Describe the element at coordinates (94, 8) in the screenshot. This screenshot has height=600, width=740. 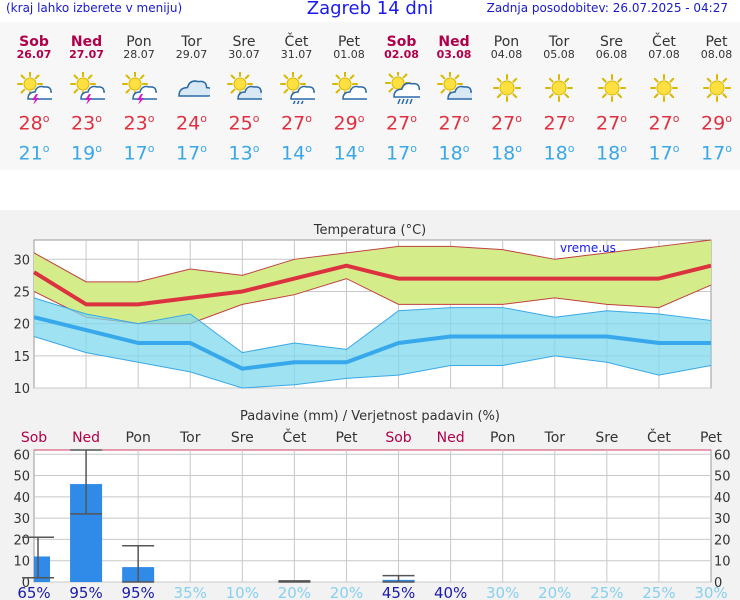
I see `location-menu-hint: (kraj lahko izberete v meniju)` at that location.